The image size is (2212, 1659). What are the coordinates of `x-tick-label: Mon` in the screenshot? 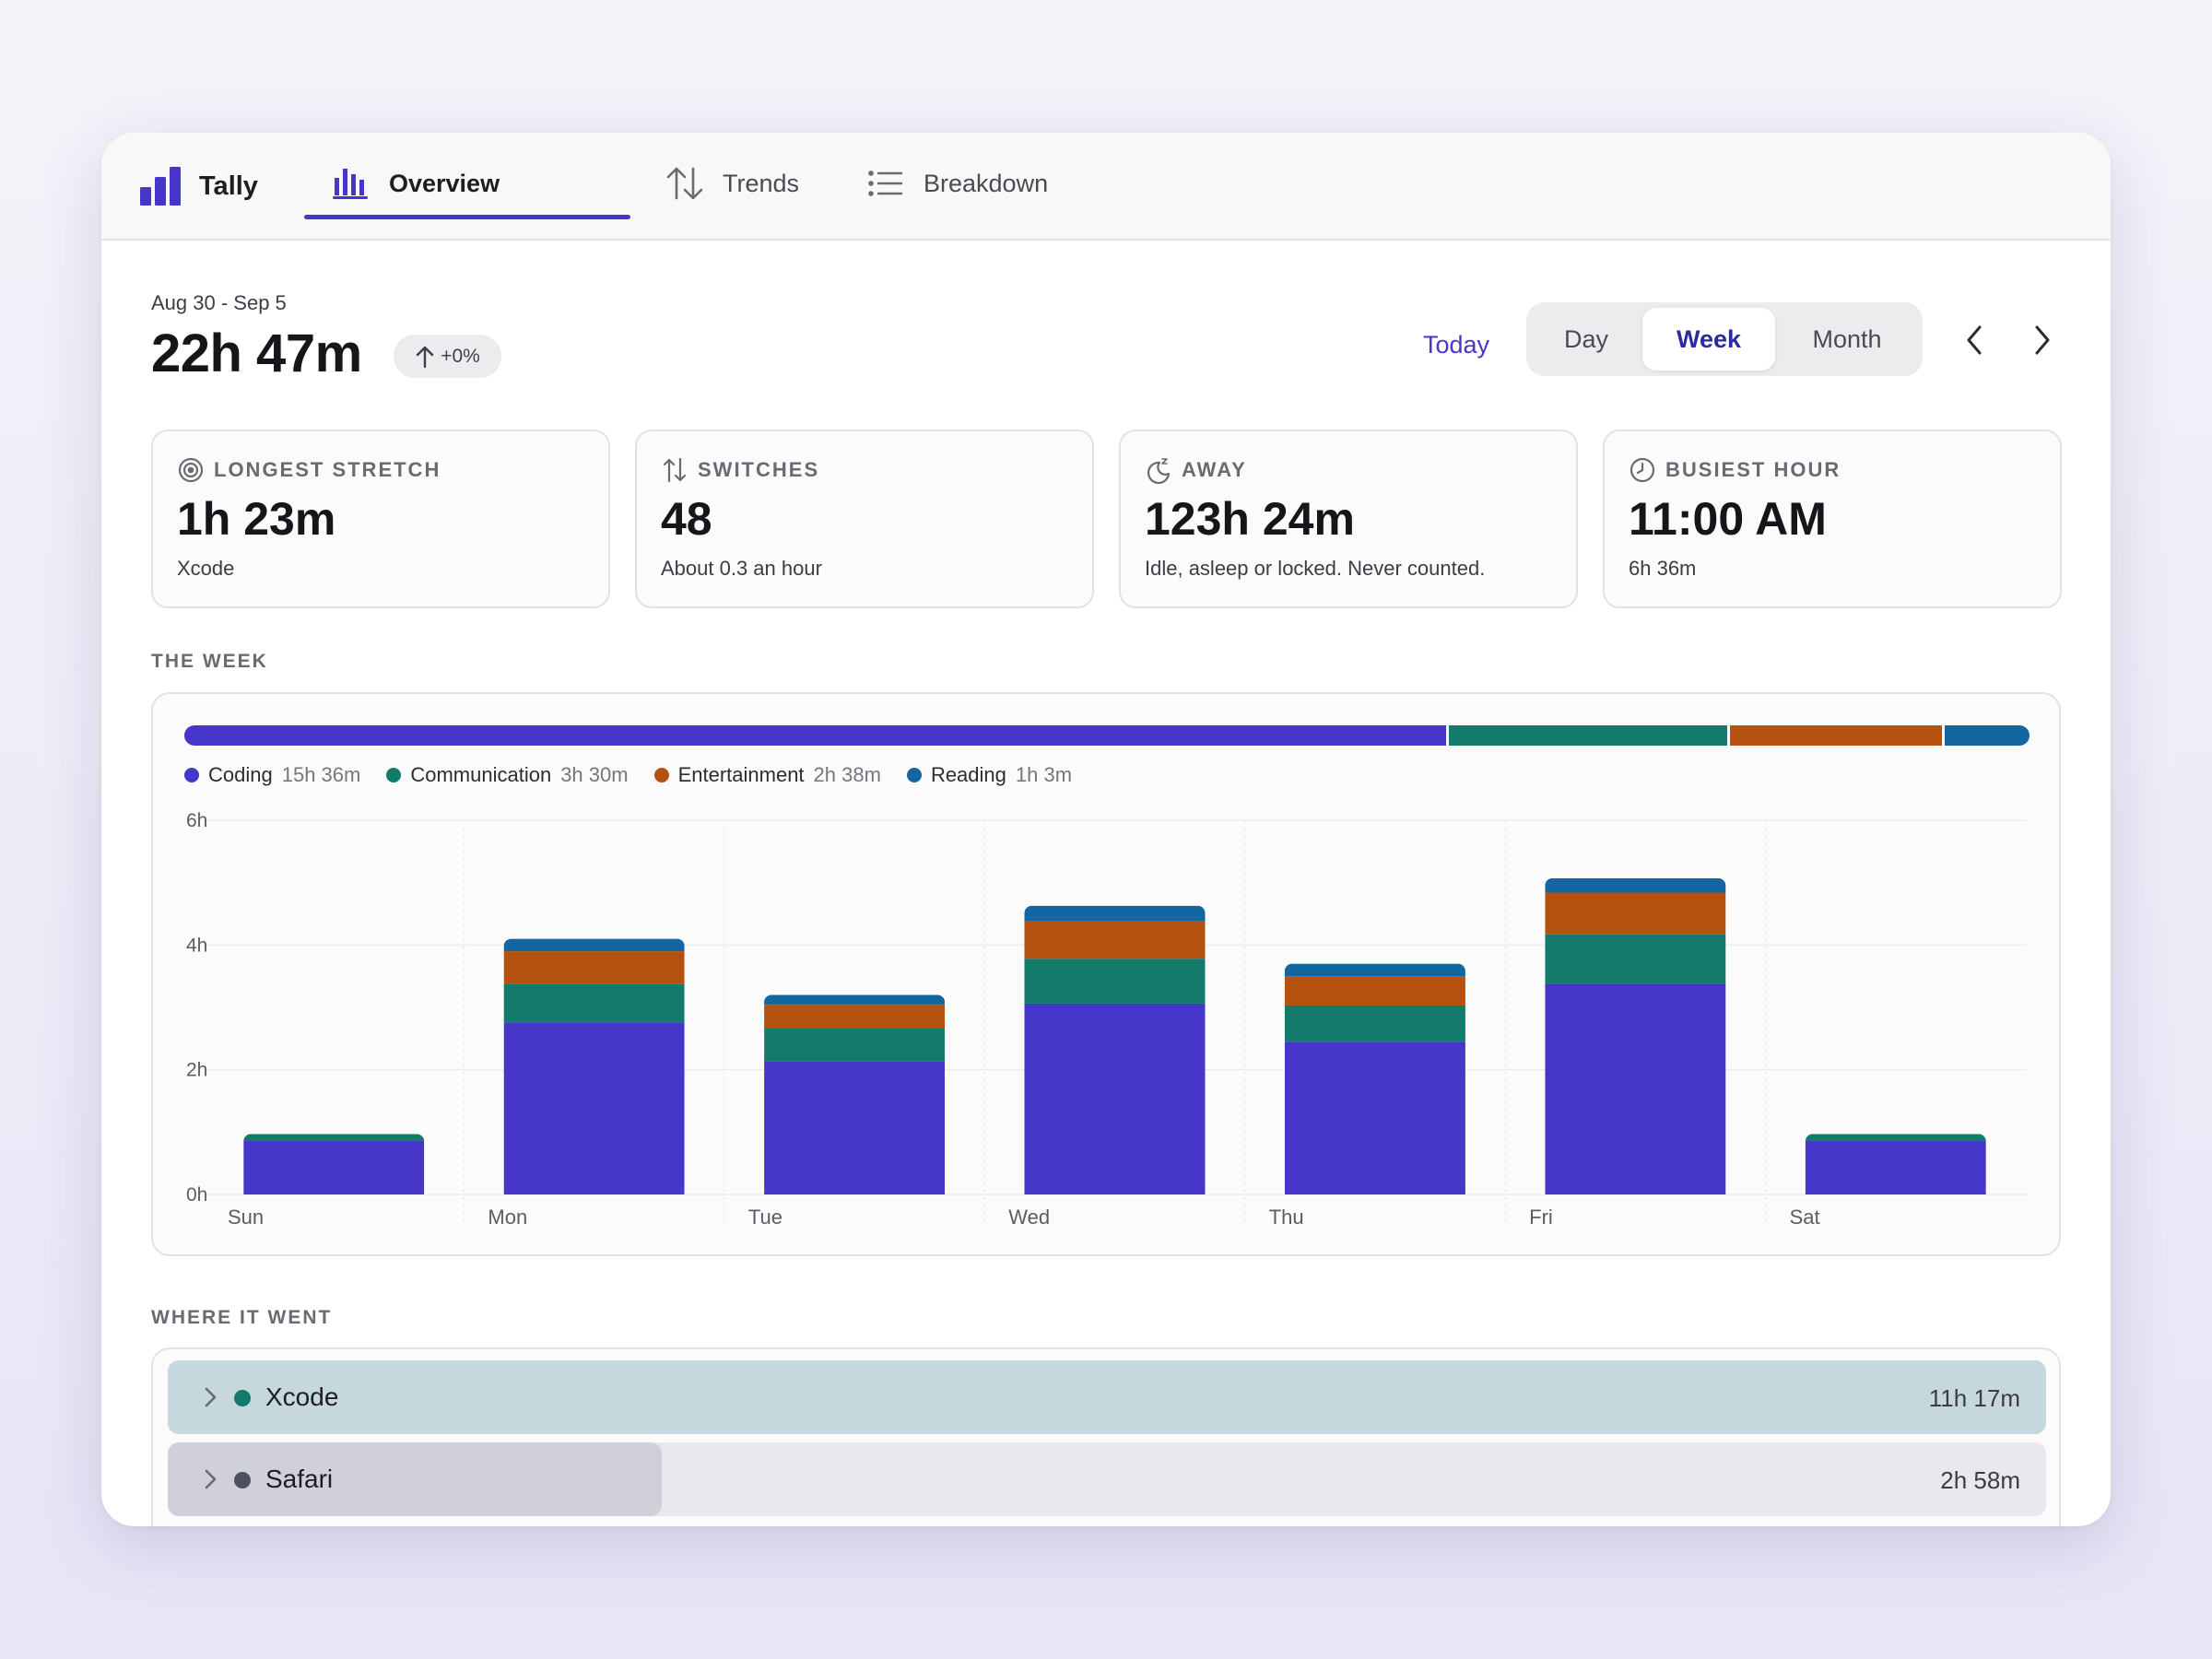 It's located at (507, 1217).